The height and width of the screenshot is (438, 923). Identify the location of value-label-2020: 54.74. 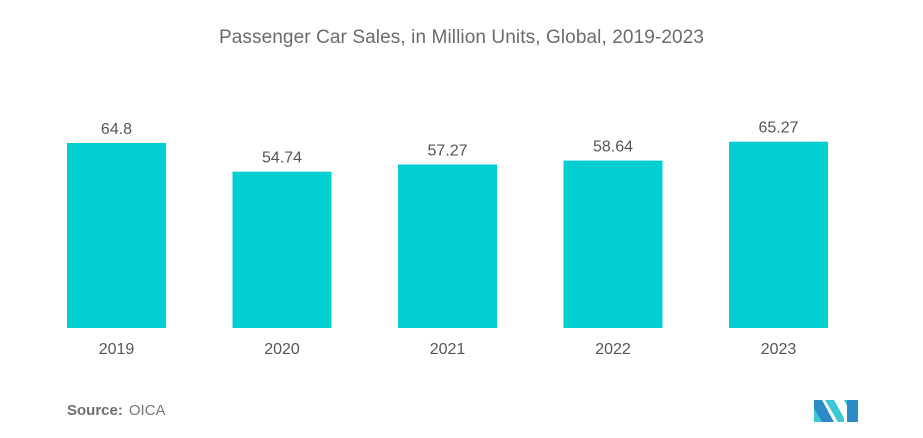
(282, 158).